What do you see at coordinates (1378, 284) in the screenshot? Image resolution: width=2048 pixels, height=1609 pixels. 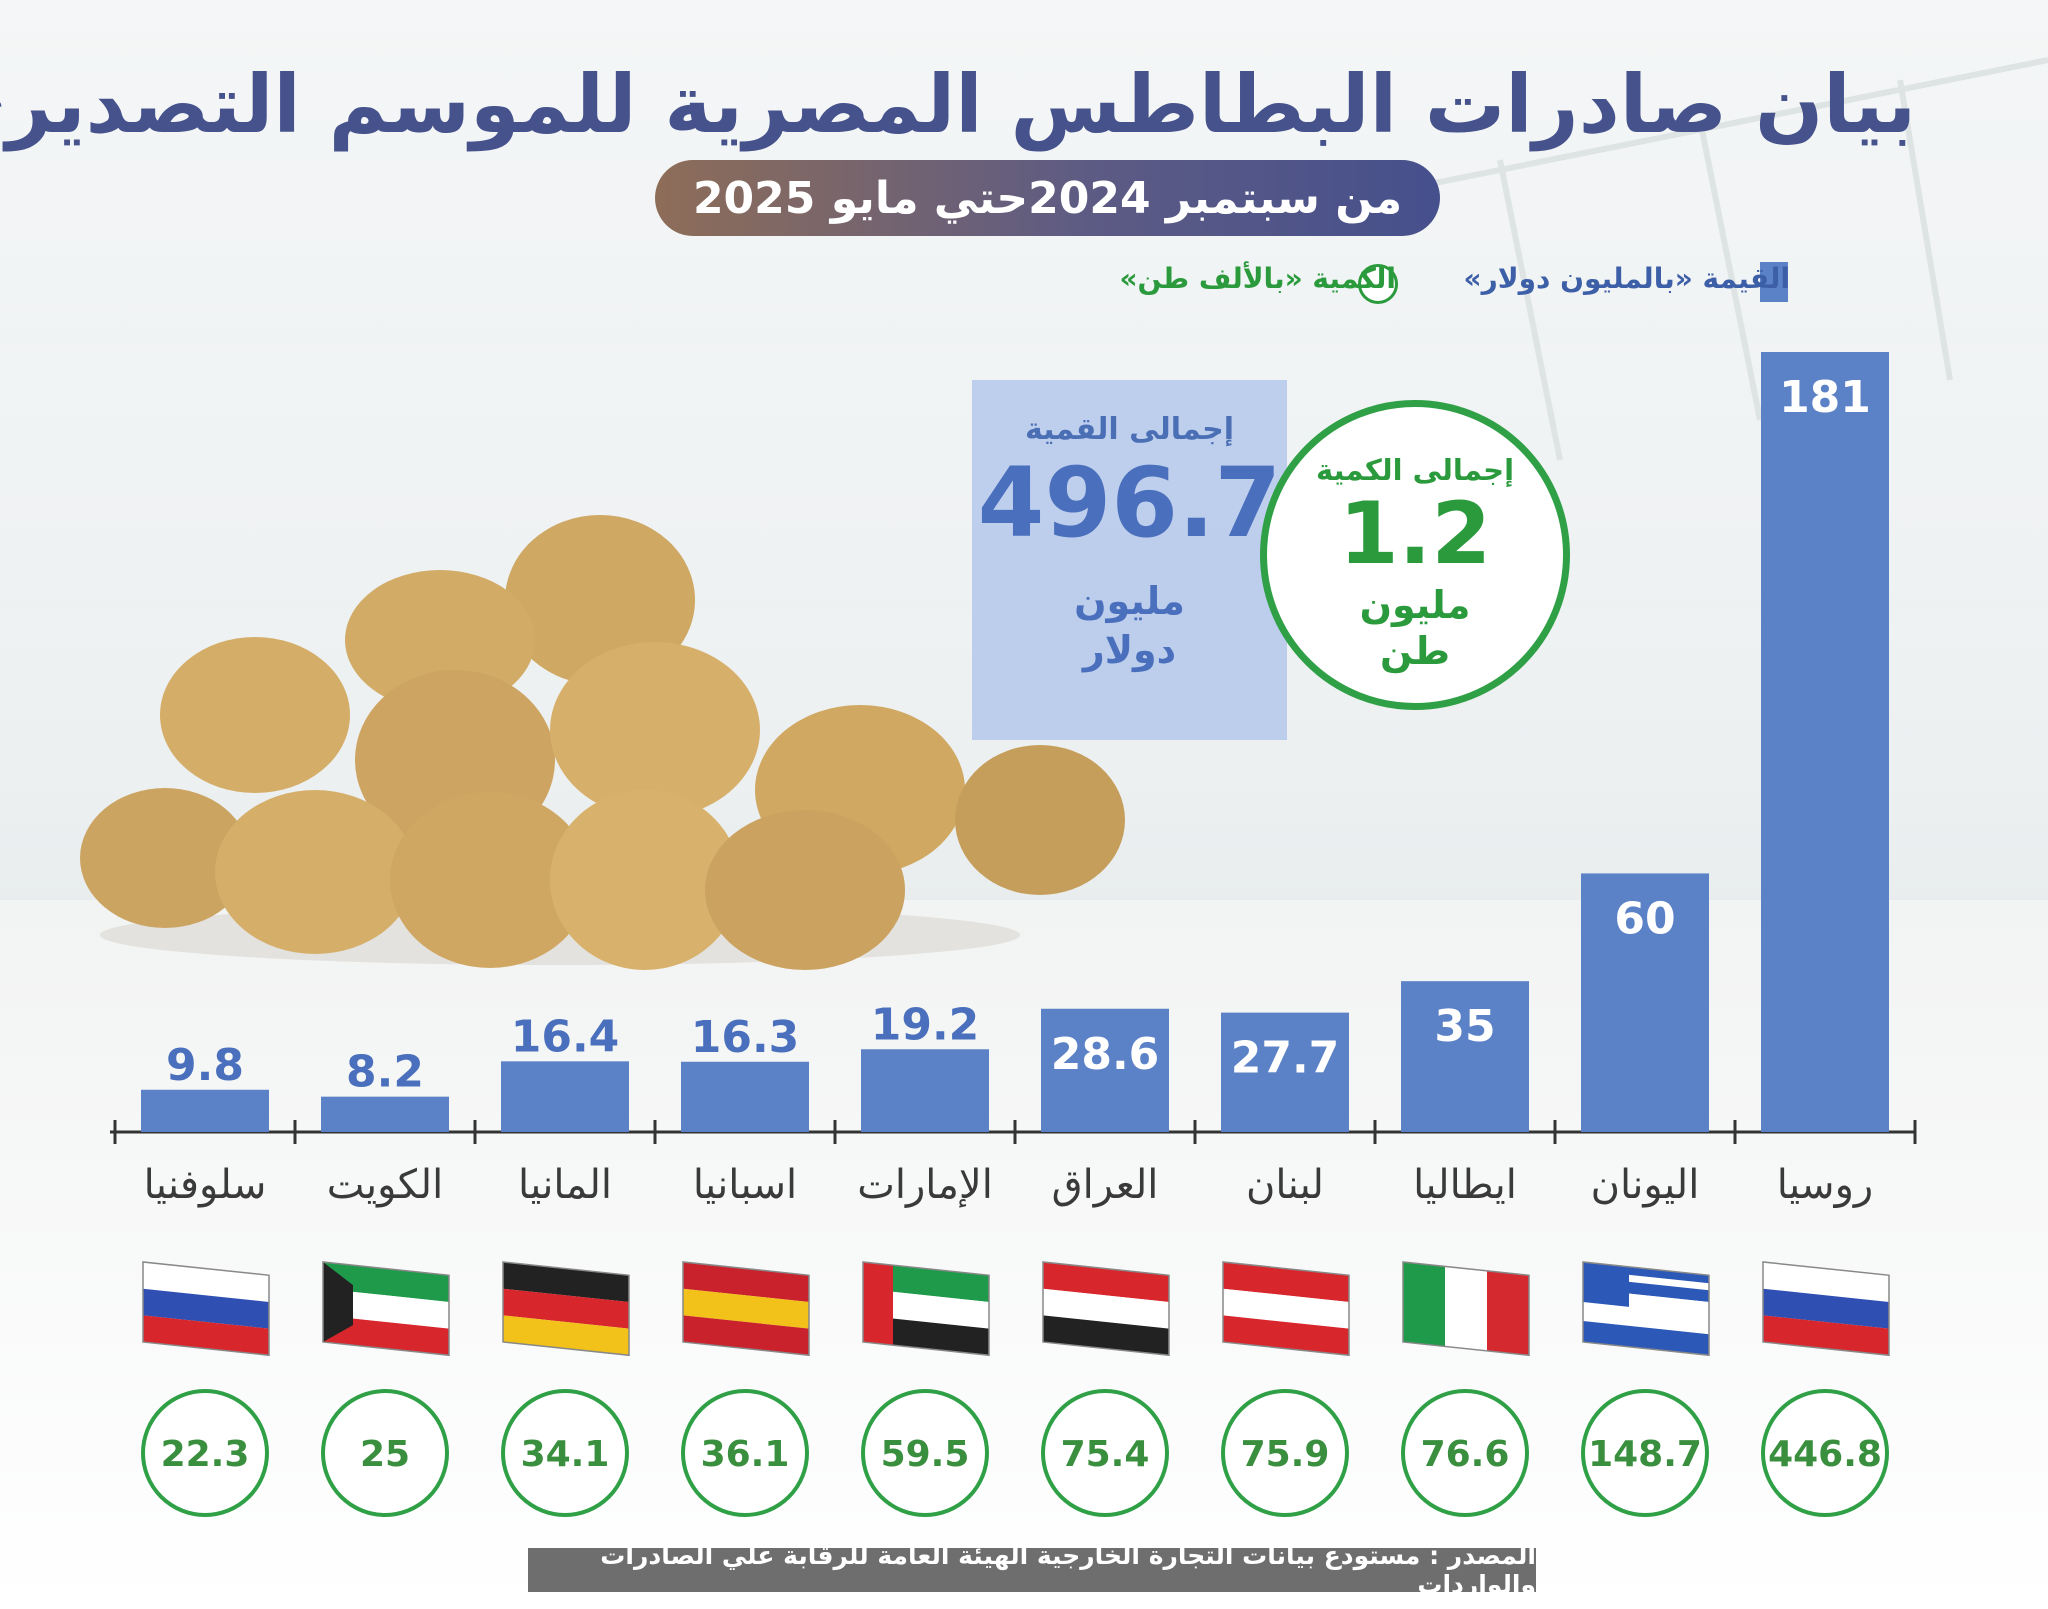 I see `legend-quantity-swatch` at bounding box center [1378, 284].